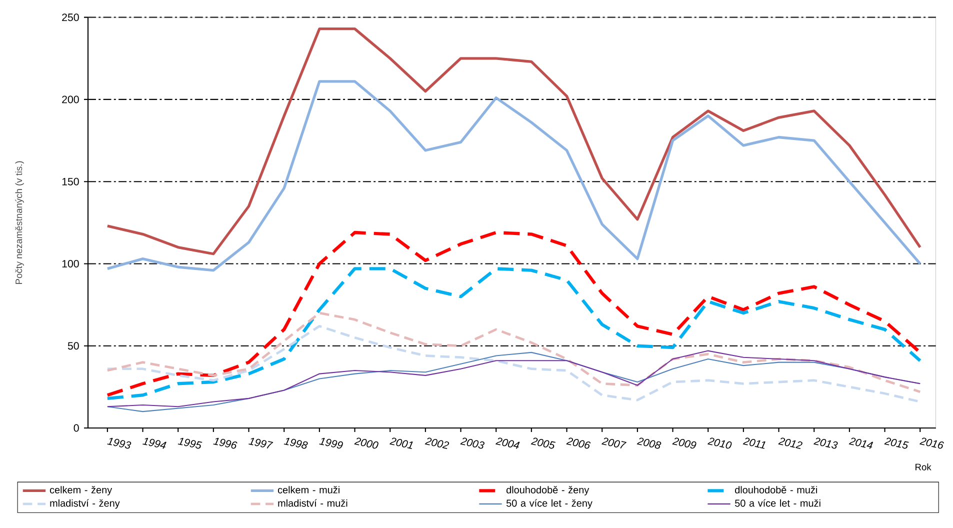  Describe the element at coordinates (76, 428) in the screenshot. I see `y-tick-label: 0` at that location.